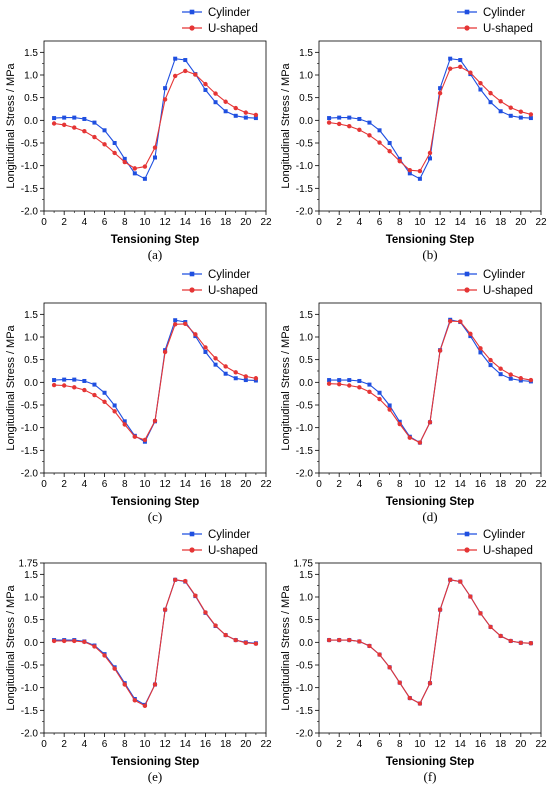 The height and width of the screenshot is (794, 550). I want to click on y-tick-label: 1.0, so click(31, 338).